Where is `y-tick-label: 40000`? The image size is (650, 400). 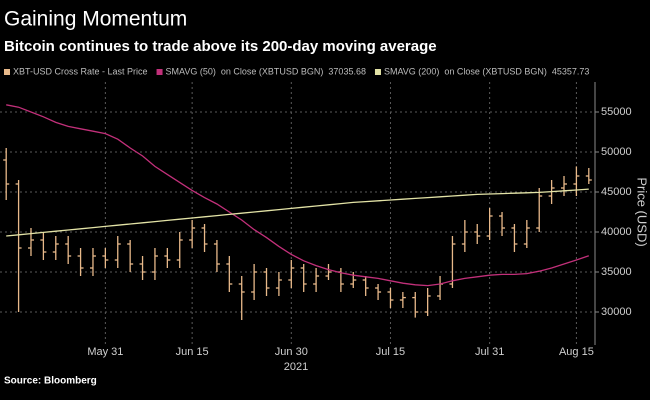
y-tick-label: 40000 is located at coordinates (616, 232).